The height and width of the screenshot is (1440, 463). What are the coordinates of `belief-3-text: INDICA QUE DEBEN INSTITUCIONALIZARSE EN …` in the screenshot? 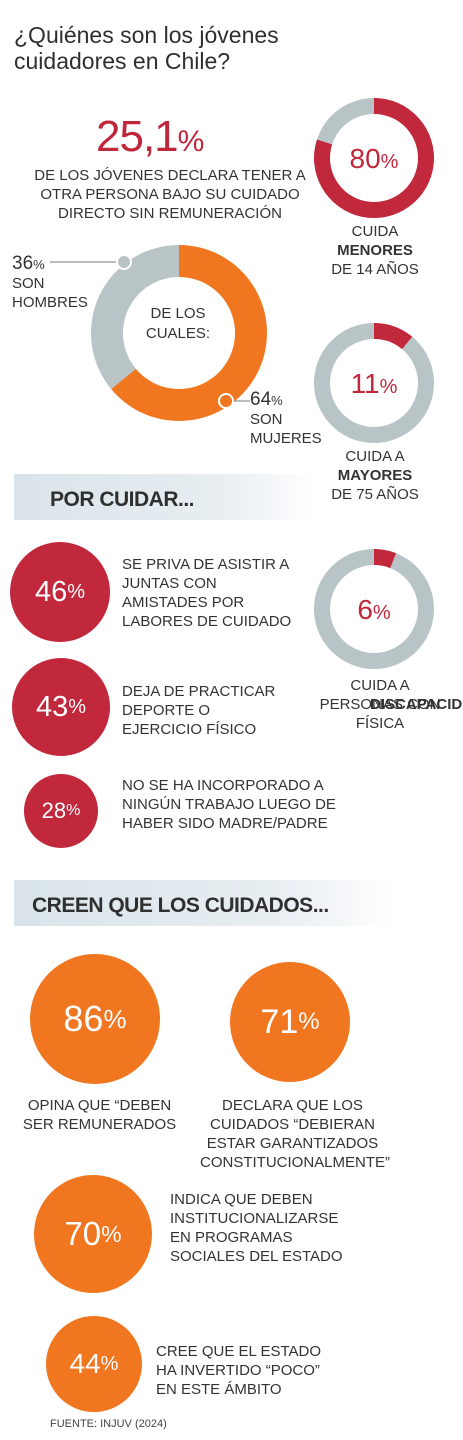 It's located at (256, 1228).